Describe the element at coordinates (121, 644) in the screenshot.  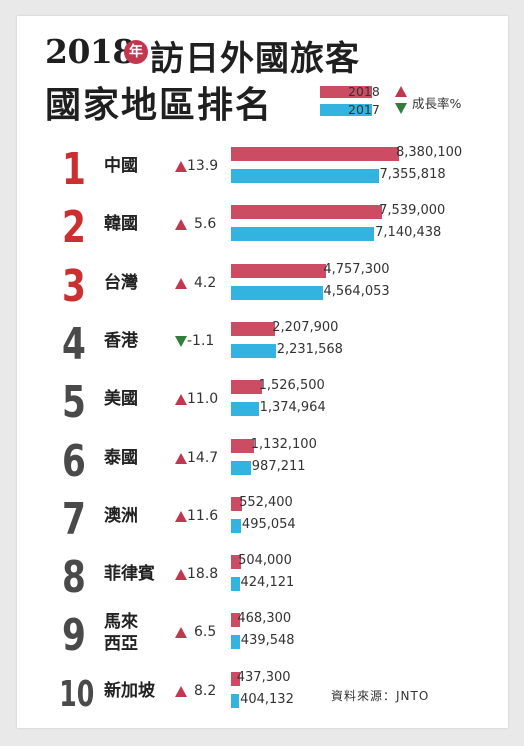
I see `country-label: 西亞` at that location.